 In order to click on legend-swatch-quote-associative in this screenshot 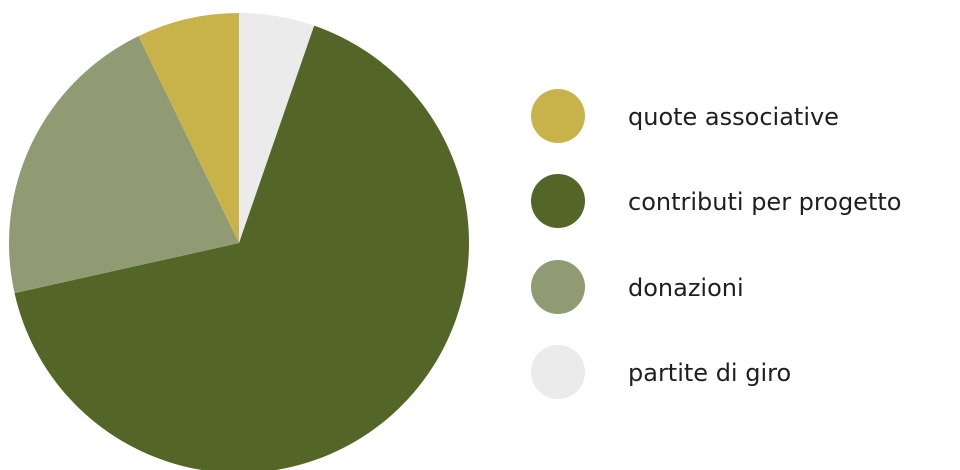, I will do `click(558, 116)`.